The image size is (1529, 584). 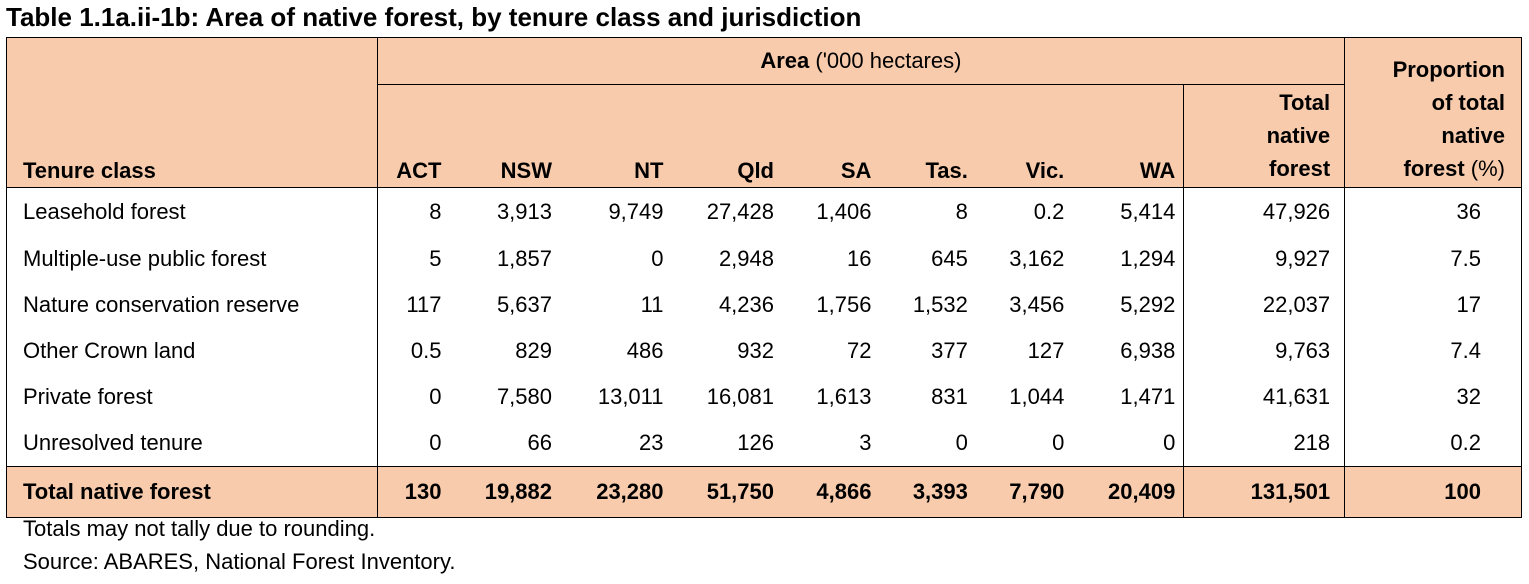 I want to click on cell-value: 2,948, so click(x=746, y=258).